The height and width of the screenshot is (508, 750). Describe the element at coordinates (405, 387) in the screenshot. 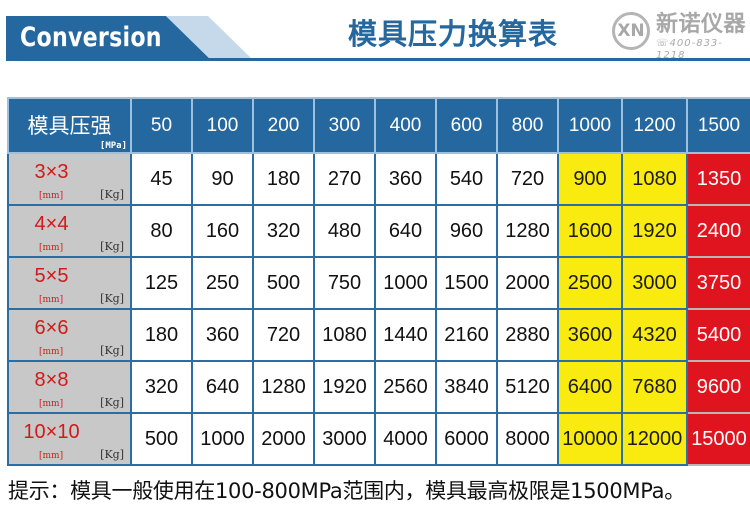

I see `force-value-cell: 2560` at that location.